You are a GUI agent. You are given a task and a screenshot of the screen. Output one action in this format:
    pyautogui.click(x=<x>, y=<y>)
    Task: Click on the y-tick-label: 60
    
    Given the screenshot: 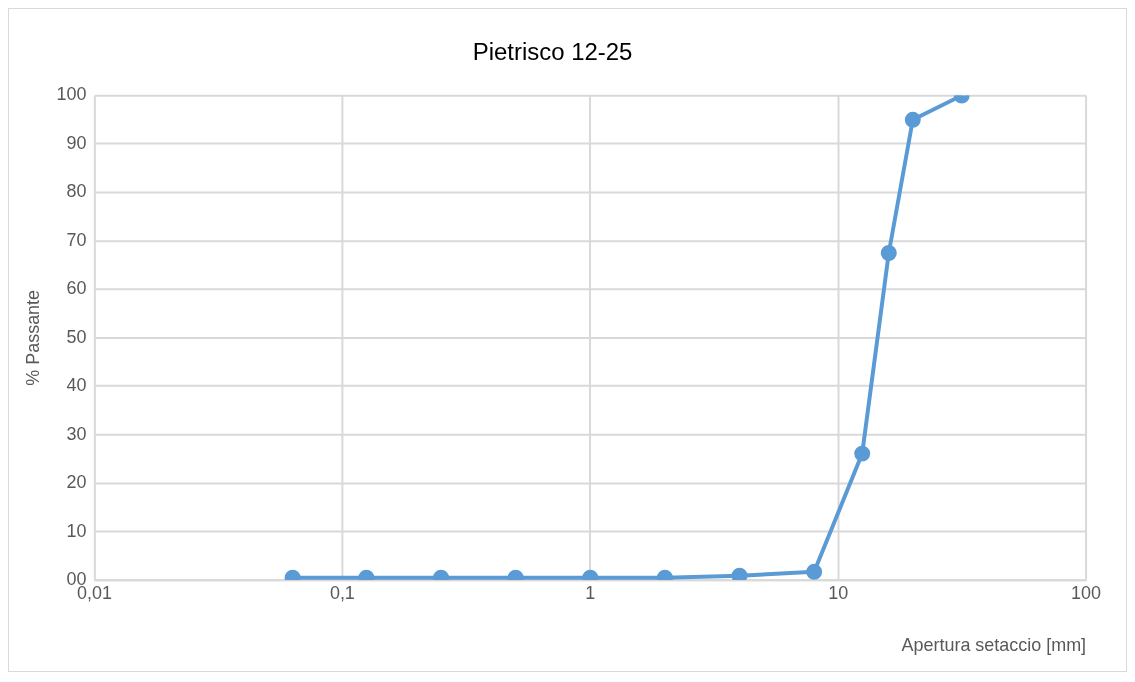 What is the action you would take?
    pyautogui.click(x=76, y=288)
    